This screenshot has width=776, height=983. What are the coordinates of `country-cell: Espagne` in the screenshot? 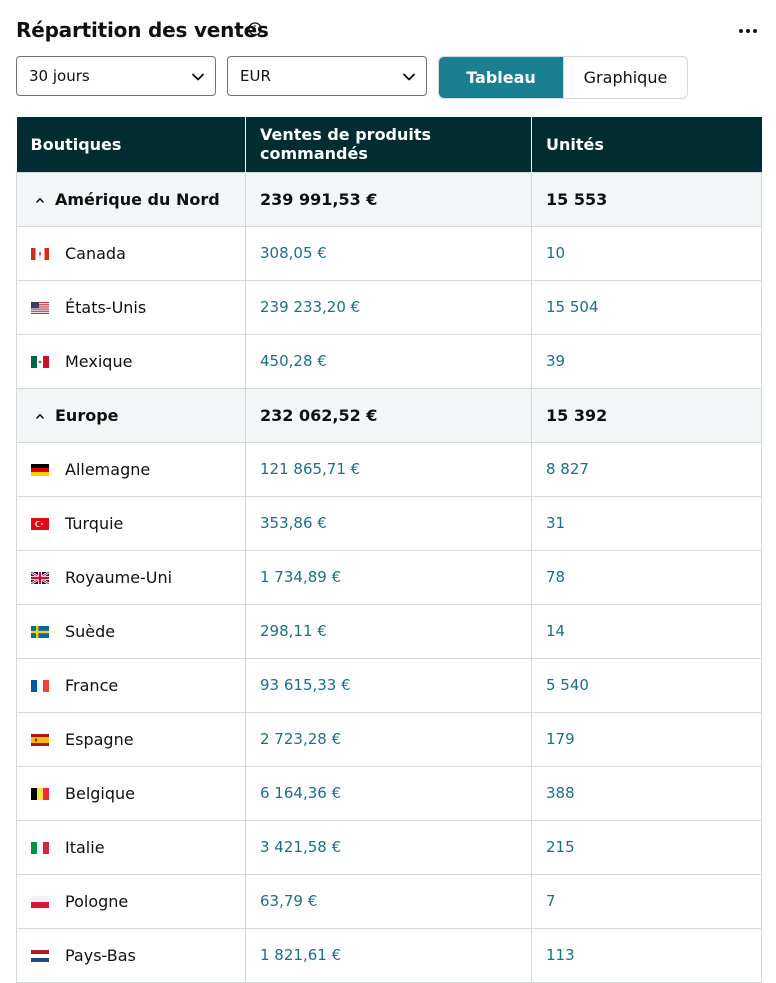 It's located at (131, 739).